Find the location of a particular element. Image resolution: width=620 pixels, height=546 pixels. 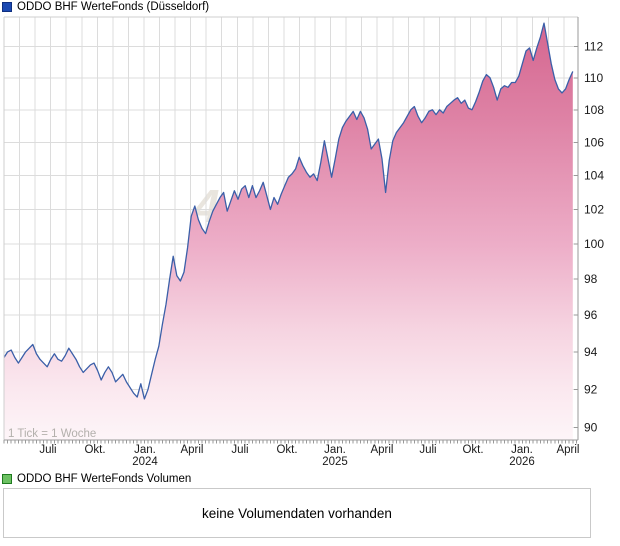

volume-series-swatch-icon is located at coordinates (7, 479).